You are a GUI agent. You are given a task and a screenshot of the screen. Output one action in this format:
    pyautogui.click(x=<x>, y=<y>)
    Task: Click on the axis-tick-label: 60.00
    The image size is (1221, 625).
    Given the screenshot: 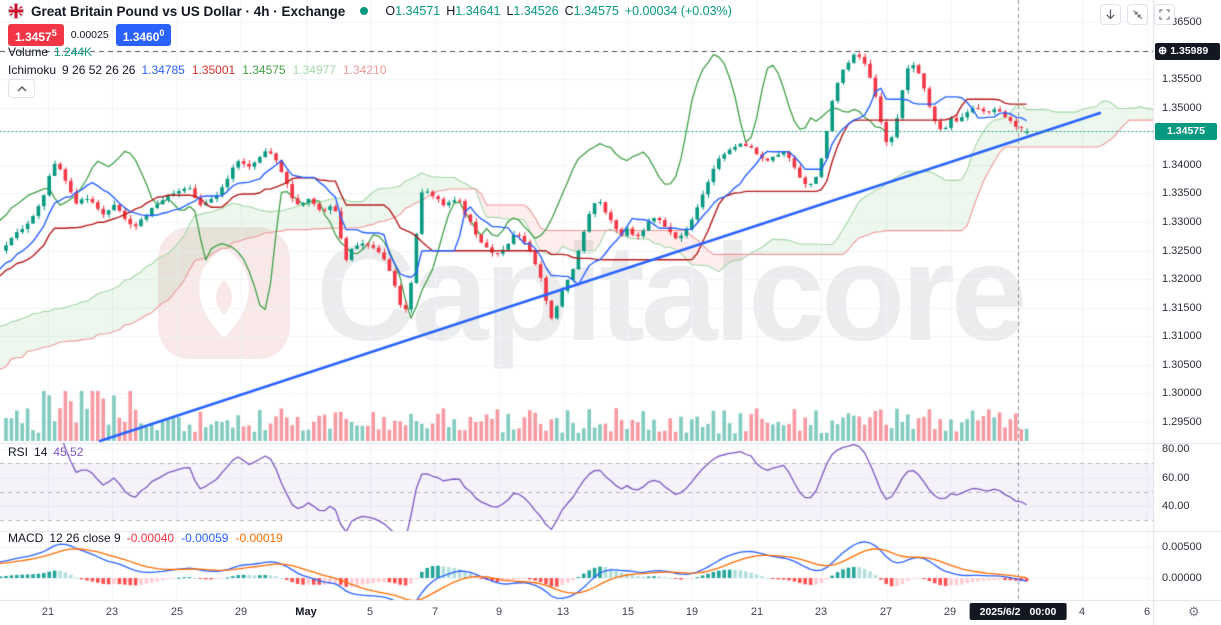 What is the action you would take?
    pyautogui.click(x=1176, y=478)
    